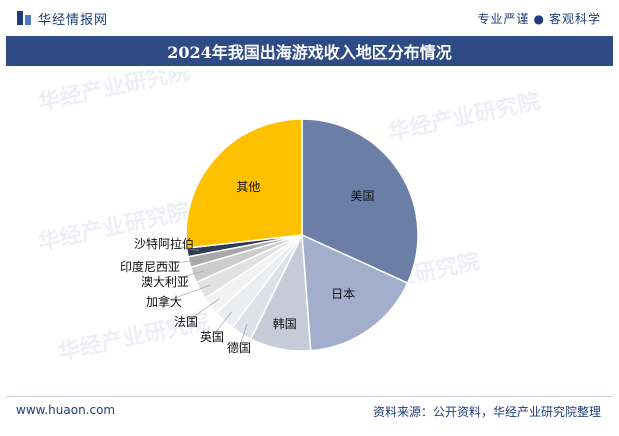  What do you see at coordinates (309, 17) in the screenshot?
I see `top-header: 华经情报网 专业严谨 ● 客观科学` at bounding box center [309, 17].